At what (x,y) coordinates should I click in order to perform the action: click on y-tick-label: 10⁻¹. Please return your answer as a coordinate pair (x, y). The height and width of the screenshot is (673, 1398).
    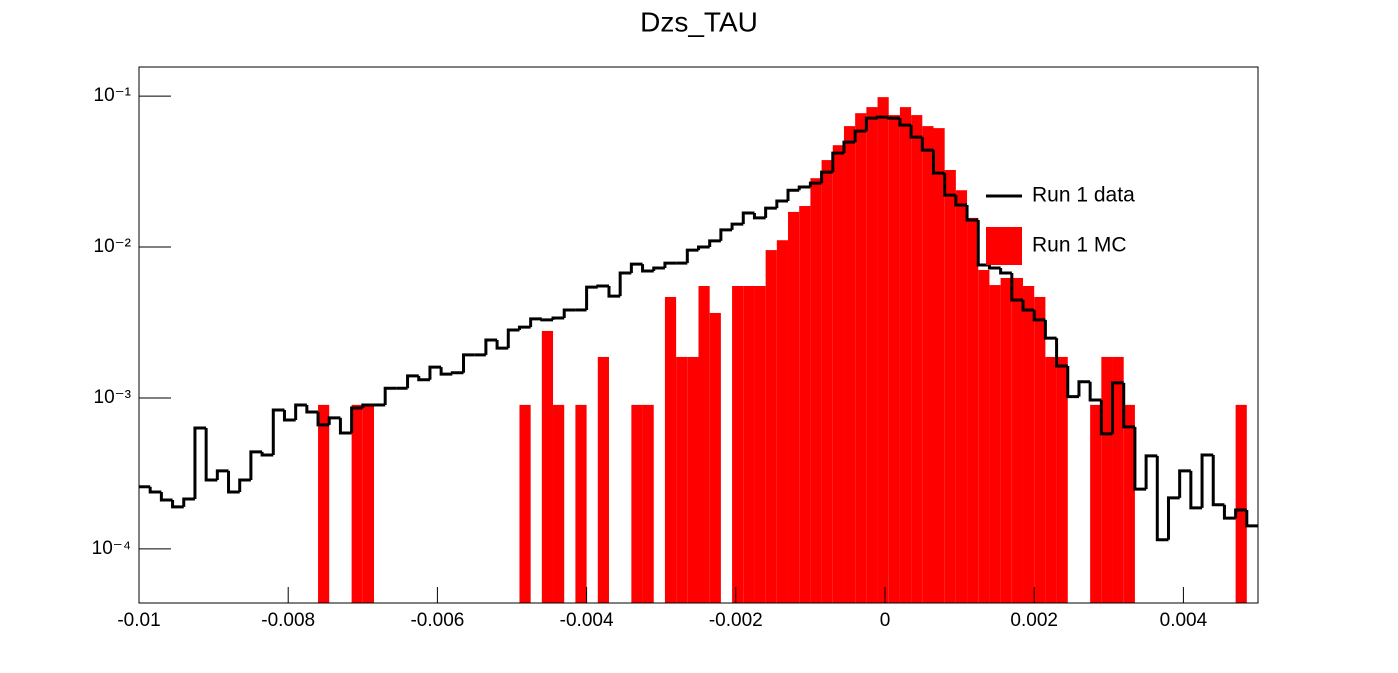
    Looking at the image, I should click on (113, 95).